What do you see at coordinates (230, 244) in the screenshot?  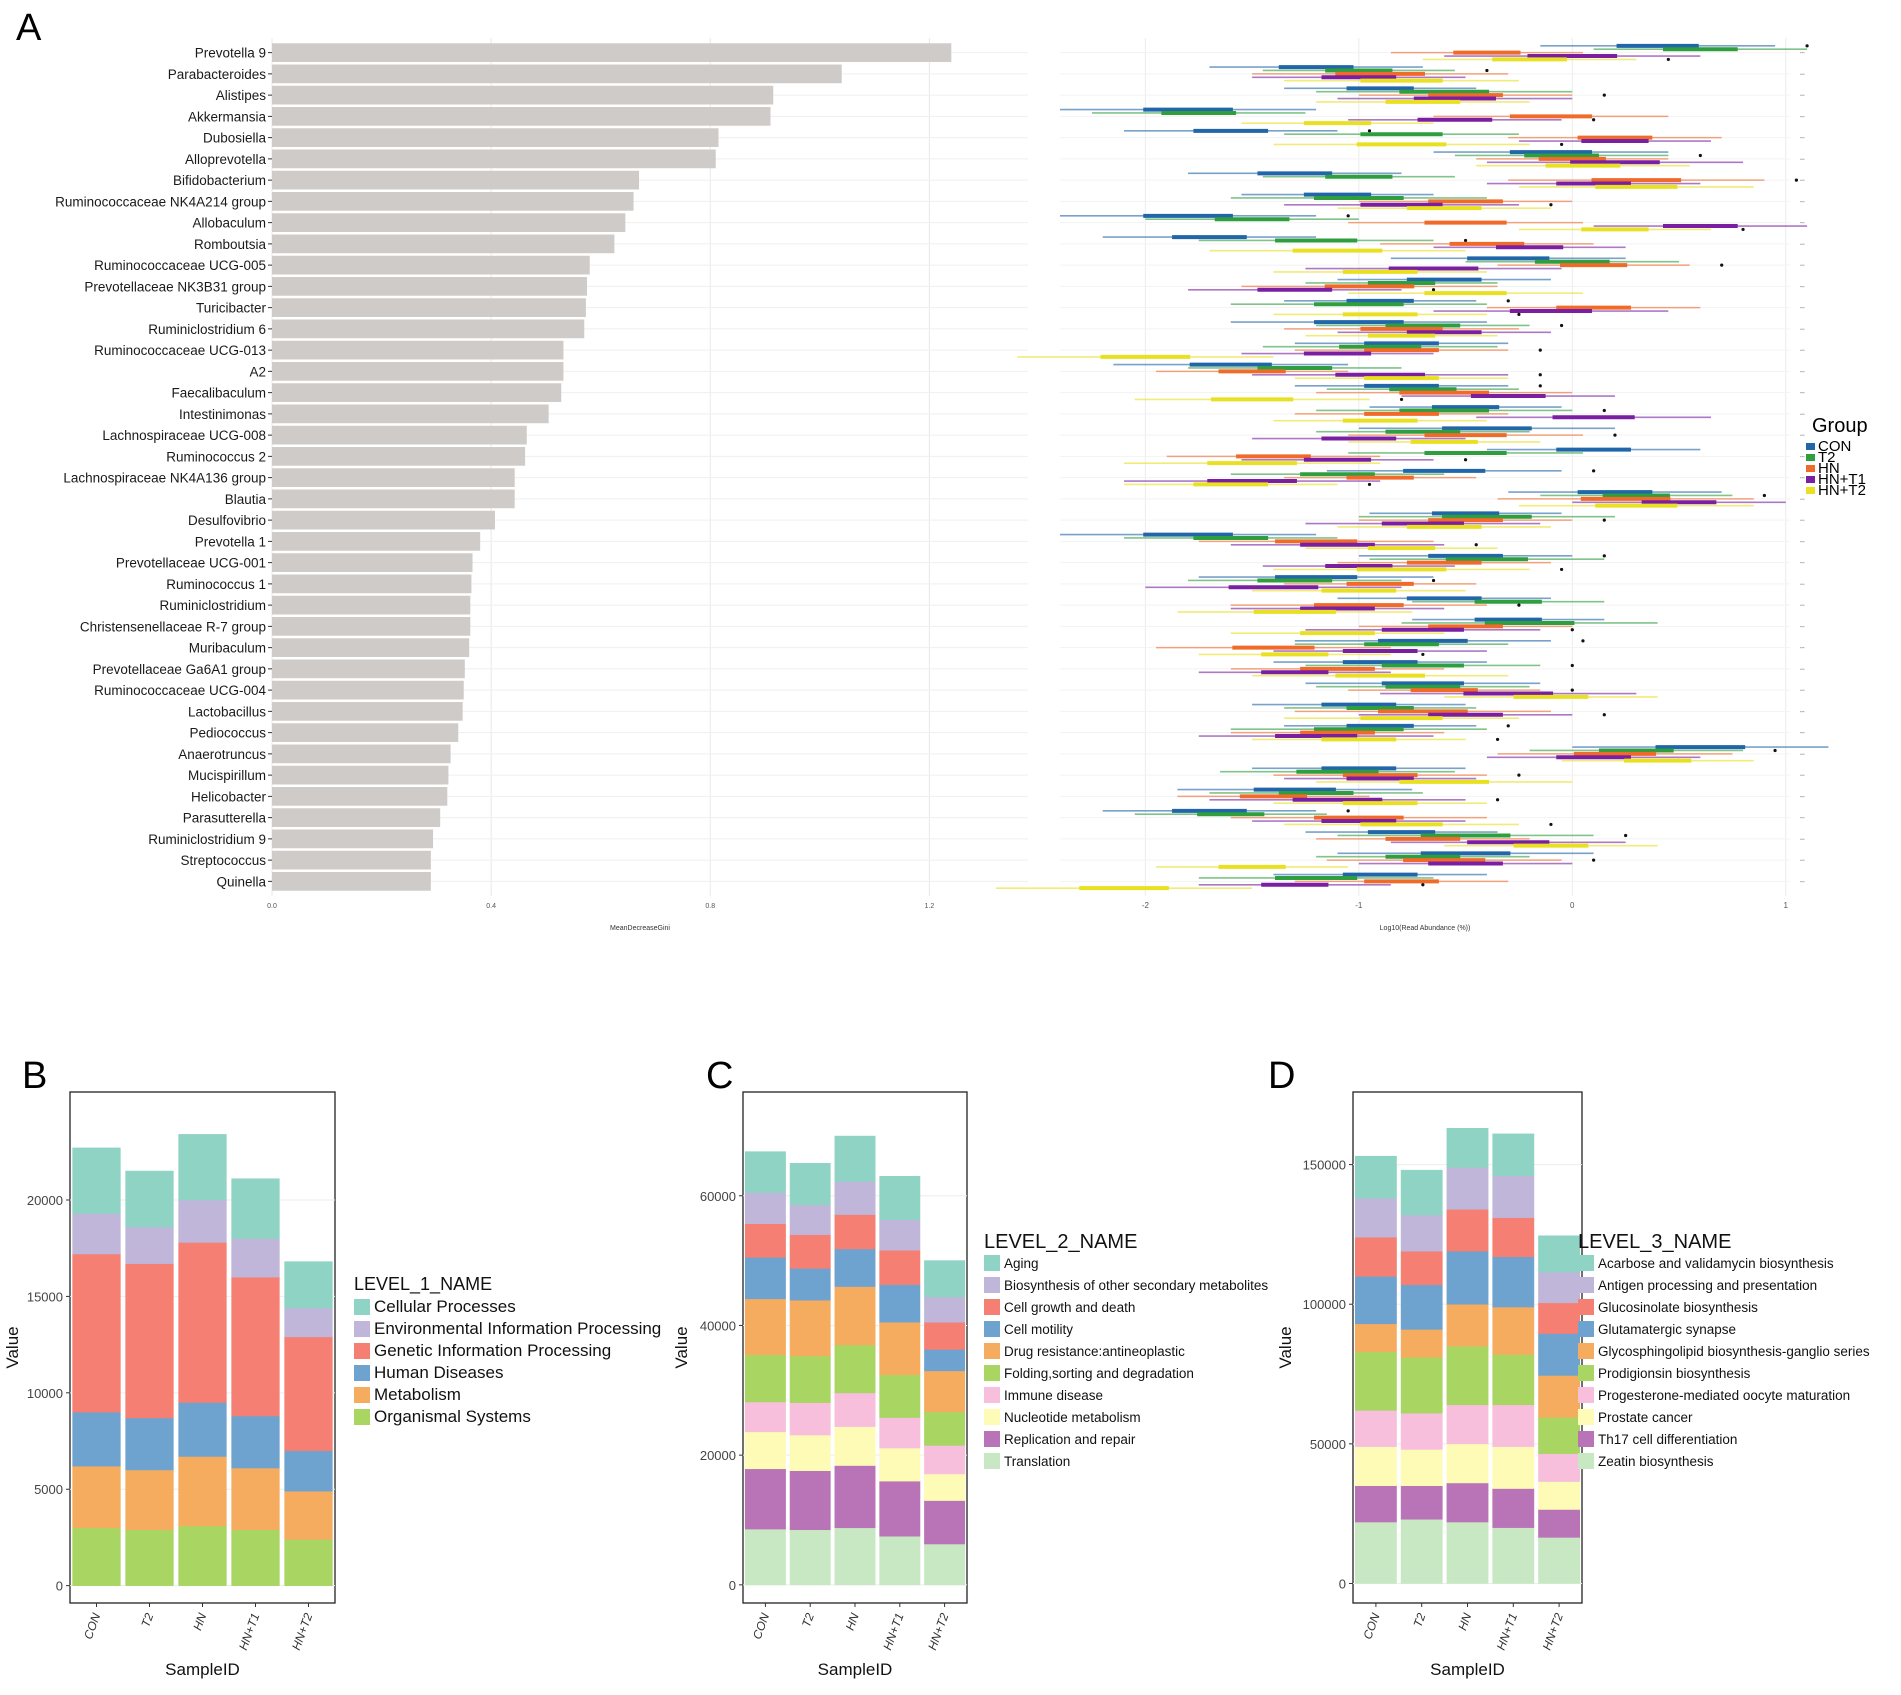 I see `a1-y-tick-label: Romboutsia` at bounding box center [230, 244].